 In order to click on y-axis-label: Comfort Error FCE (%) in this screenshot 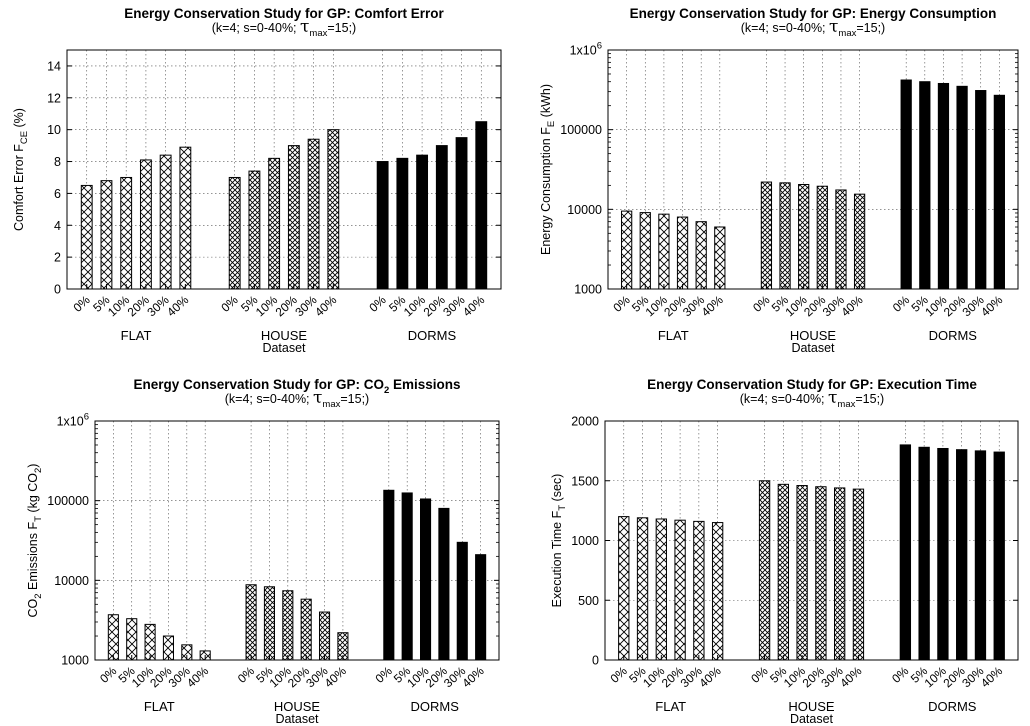, I will do `click(21, 169)`.